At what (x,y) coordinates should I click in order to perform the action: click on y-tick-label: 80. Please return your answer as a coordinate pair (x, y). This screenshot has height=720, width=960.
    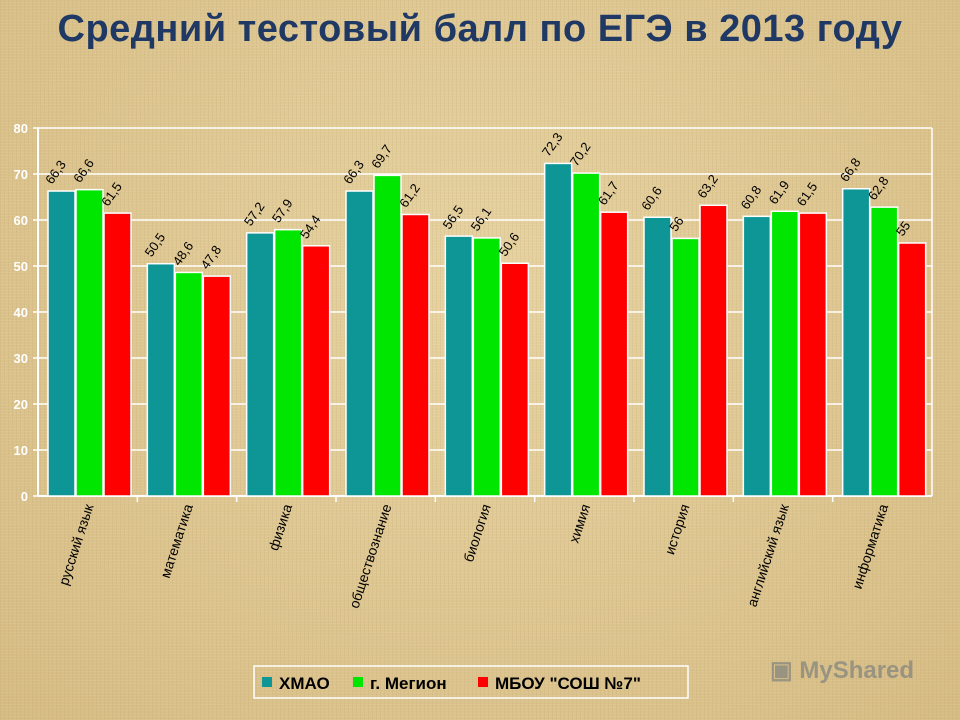
    Looking at the image, I should click on (21, 128).